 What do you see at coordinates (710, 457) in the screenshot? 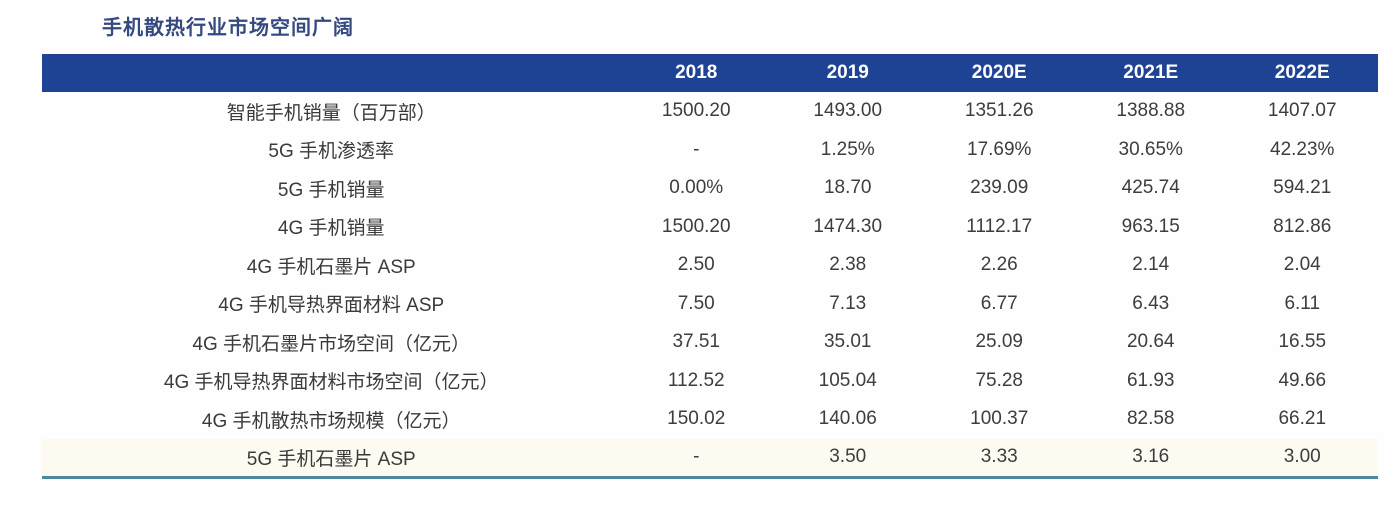
I see `table-row: 5G 手机石墨片 ASP - 3.50 3.33 3.16 3.00` at bounding box center [710, 457].